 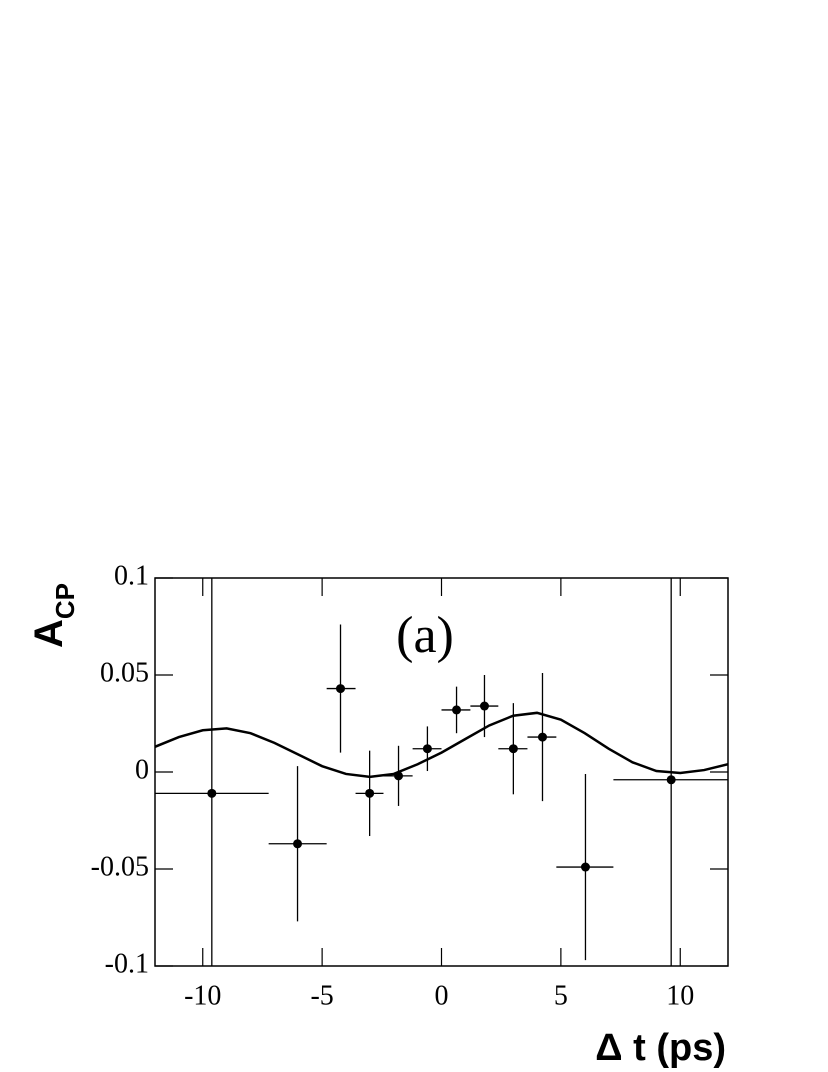 What do you see at coordinates (131, 575) in the screenshot?
I see `y-tick-label: 0.1` at bounding box center [131, 575].